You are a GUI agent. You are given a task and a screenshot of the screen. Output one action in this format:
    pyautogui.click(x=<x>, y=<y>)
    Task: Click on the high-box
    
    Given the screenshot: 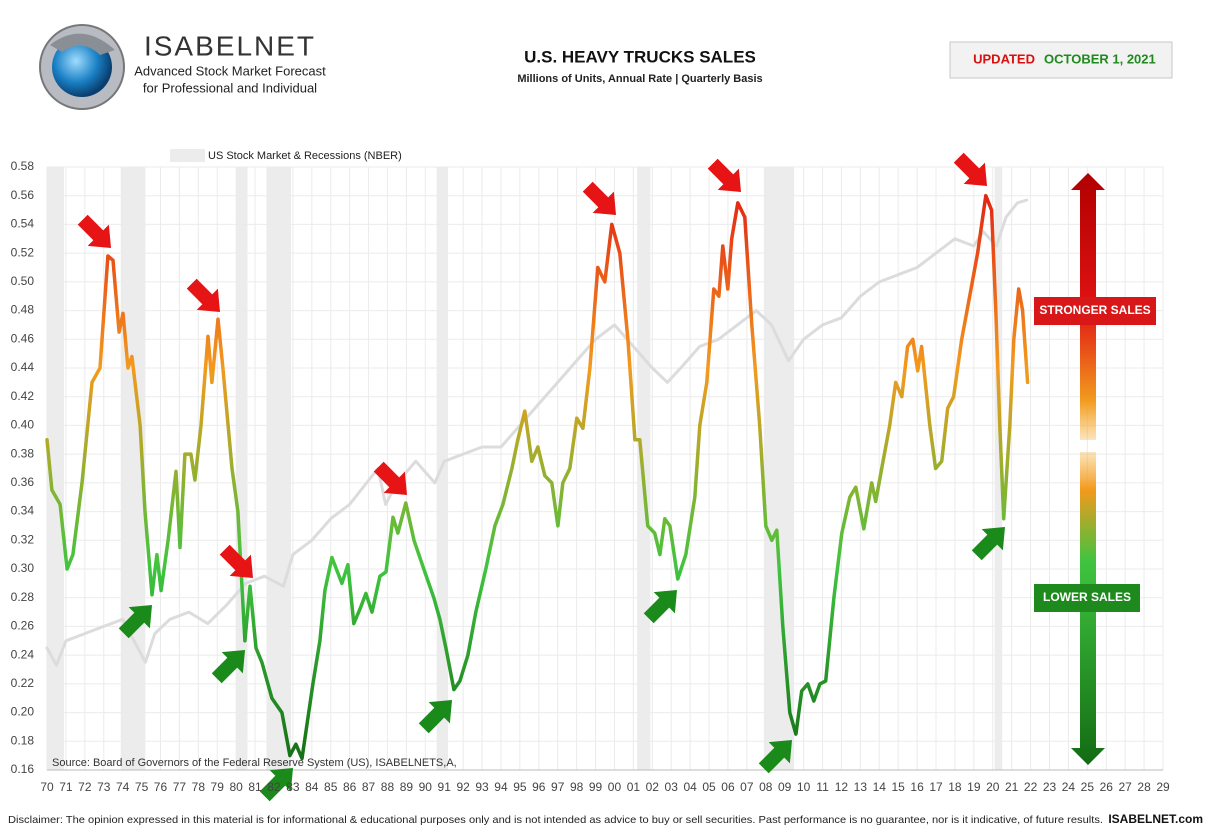 What is the action you would take?
    pyautogui.click(x=1095, y=311)
    